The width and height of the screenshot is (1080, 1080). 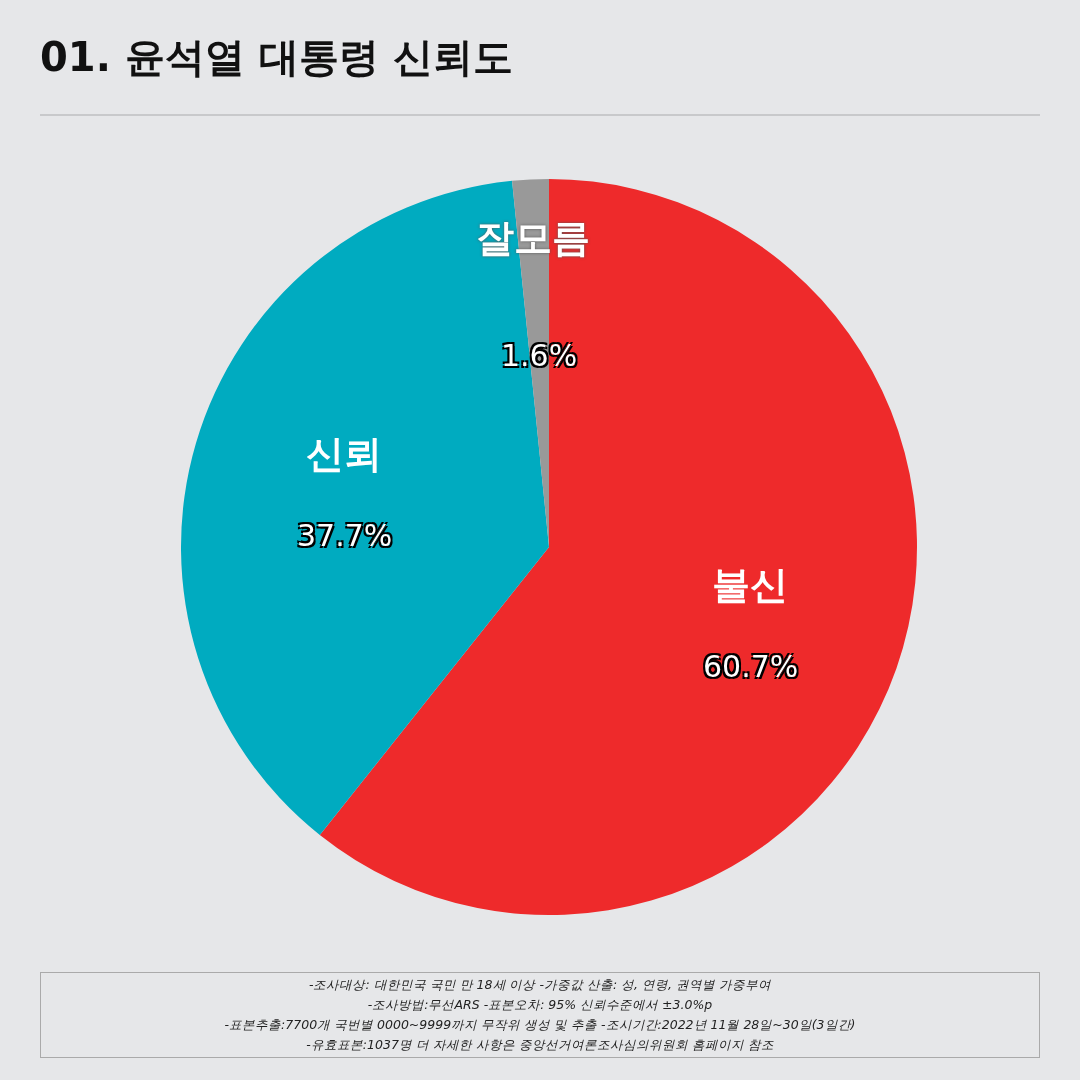 What do you see at coordinates (540, 1045) in the screenshot?
I see `text: -유효표본:1037명 더 자세한 사항은 중앙선거여론조사심의위원회 홈페이지 참조` at bounding box center [540, 1045].